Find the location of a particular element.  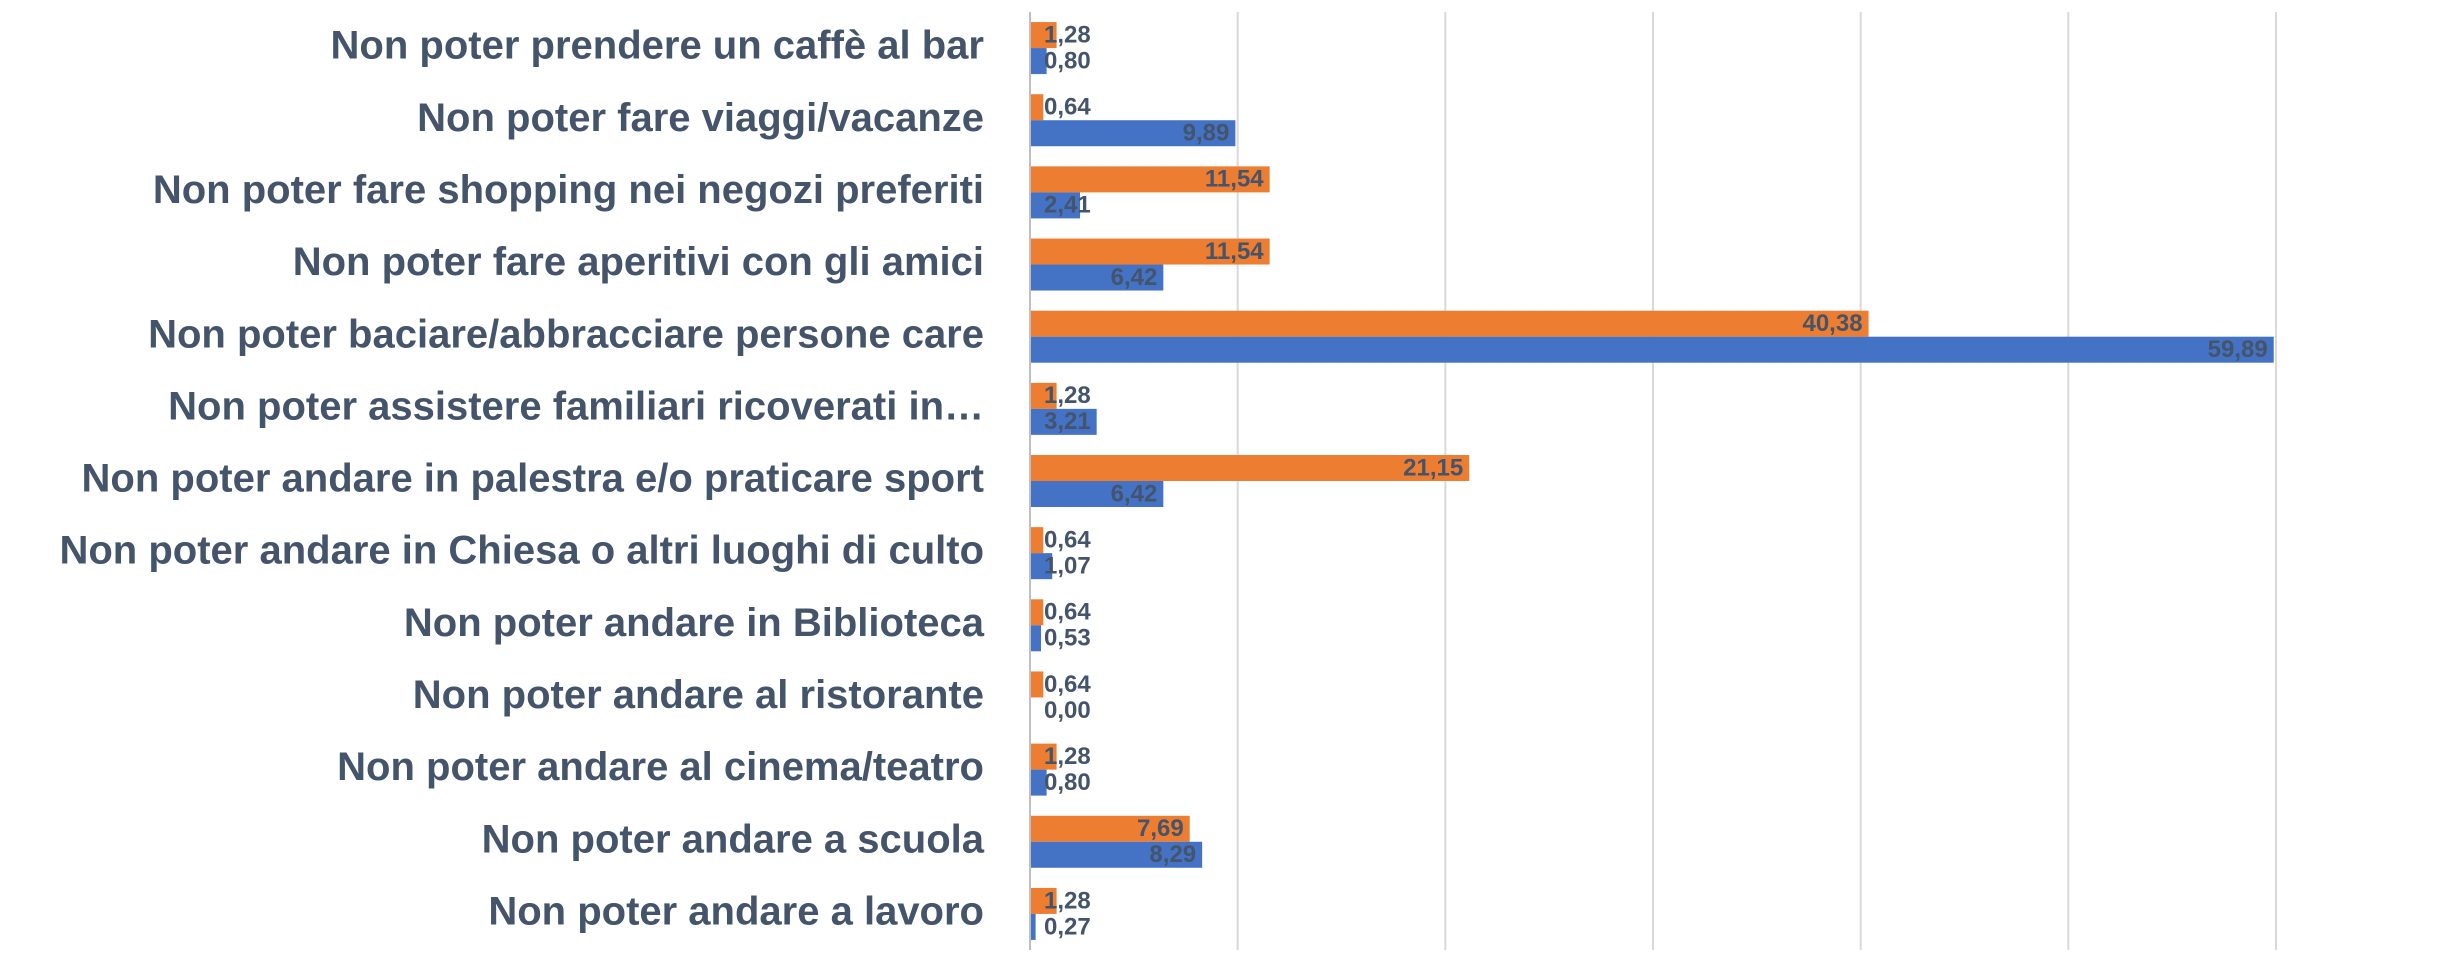

category-label: Non poter andare a lavoro is located at coordinates (736, 911).